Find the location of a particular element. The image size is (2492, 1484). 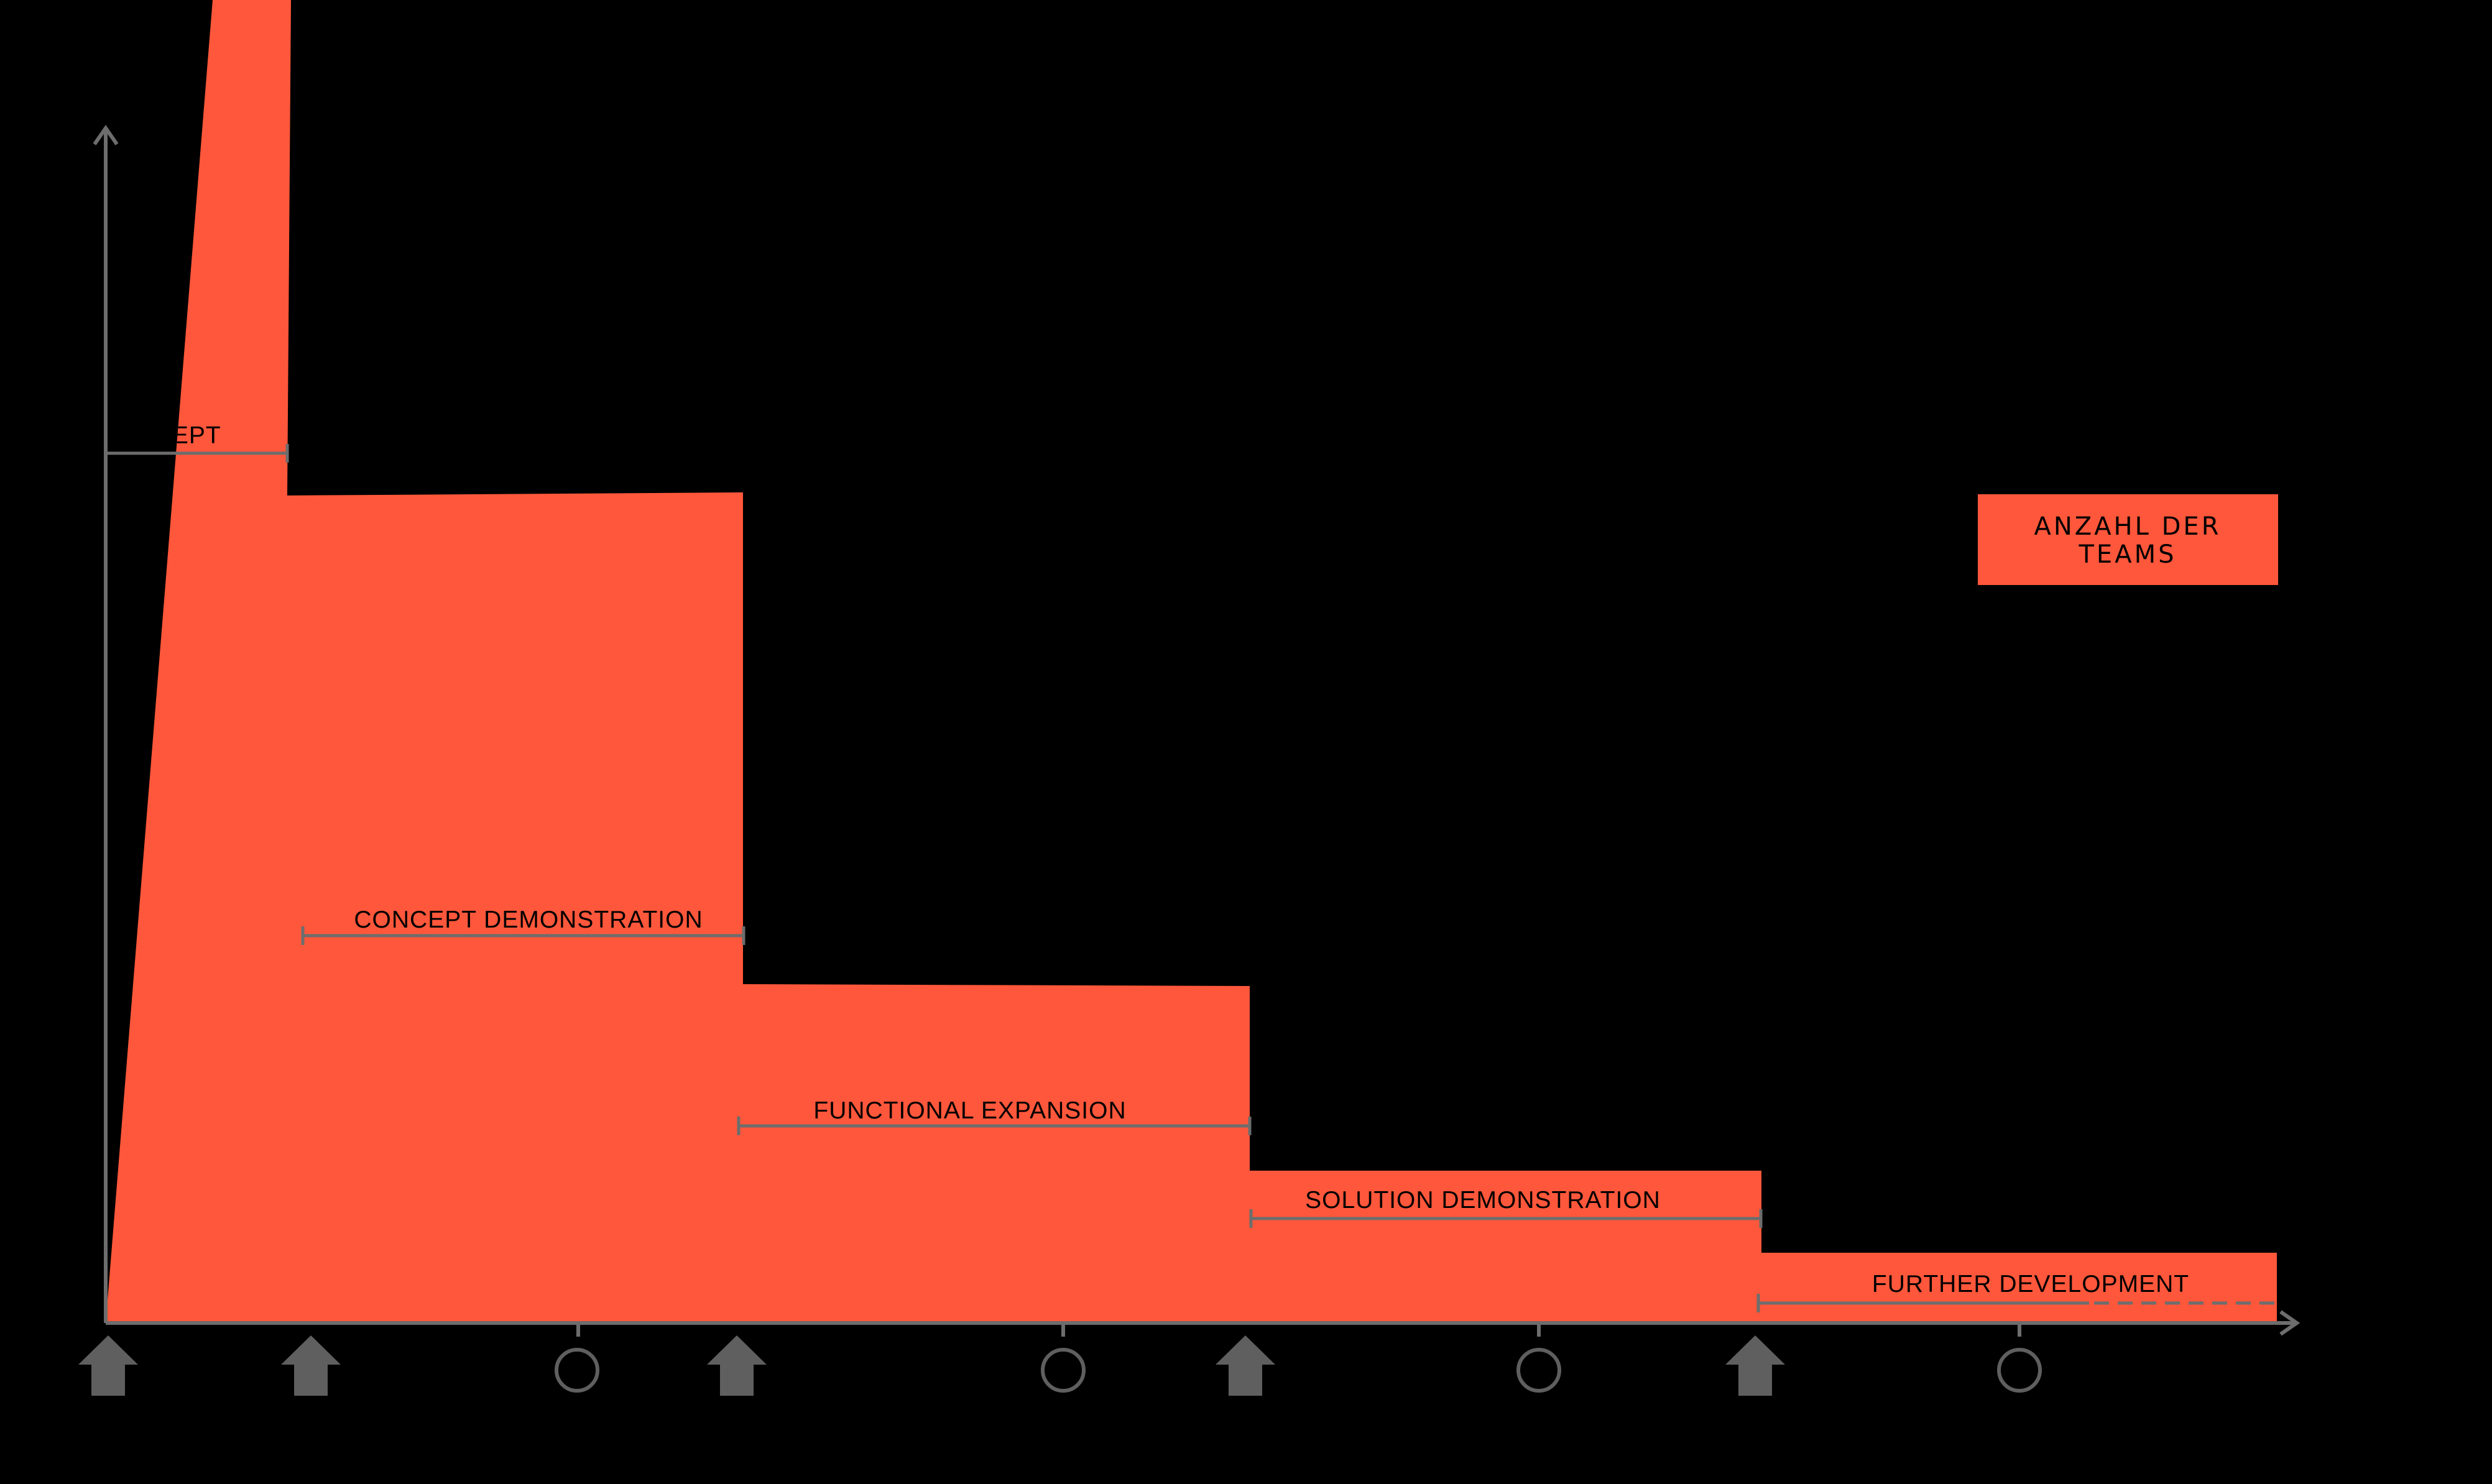

phase-bracket-concept-demonstration is located at coordinates (523, 935).